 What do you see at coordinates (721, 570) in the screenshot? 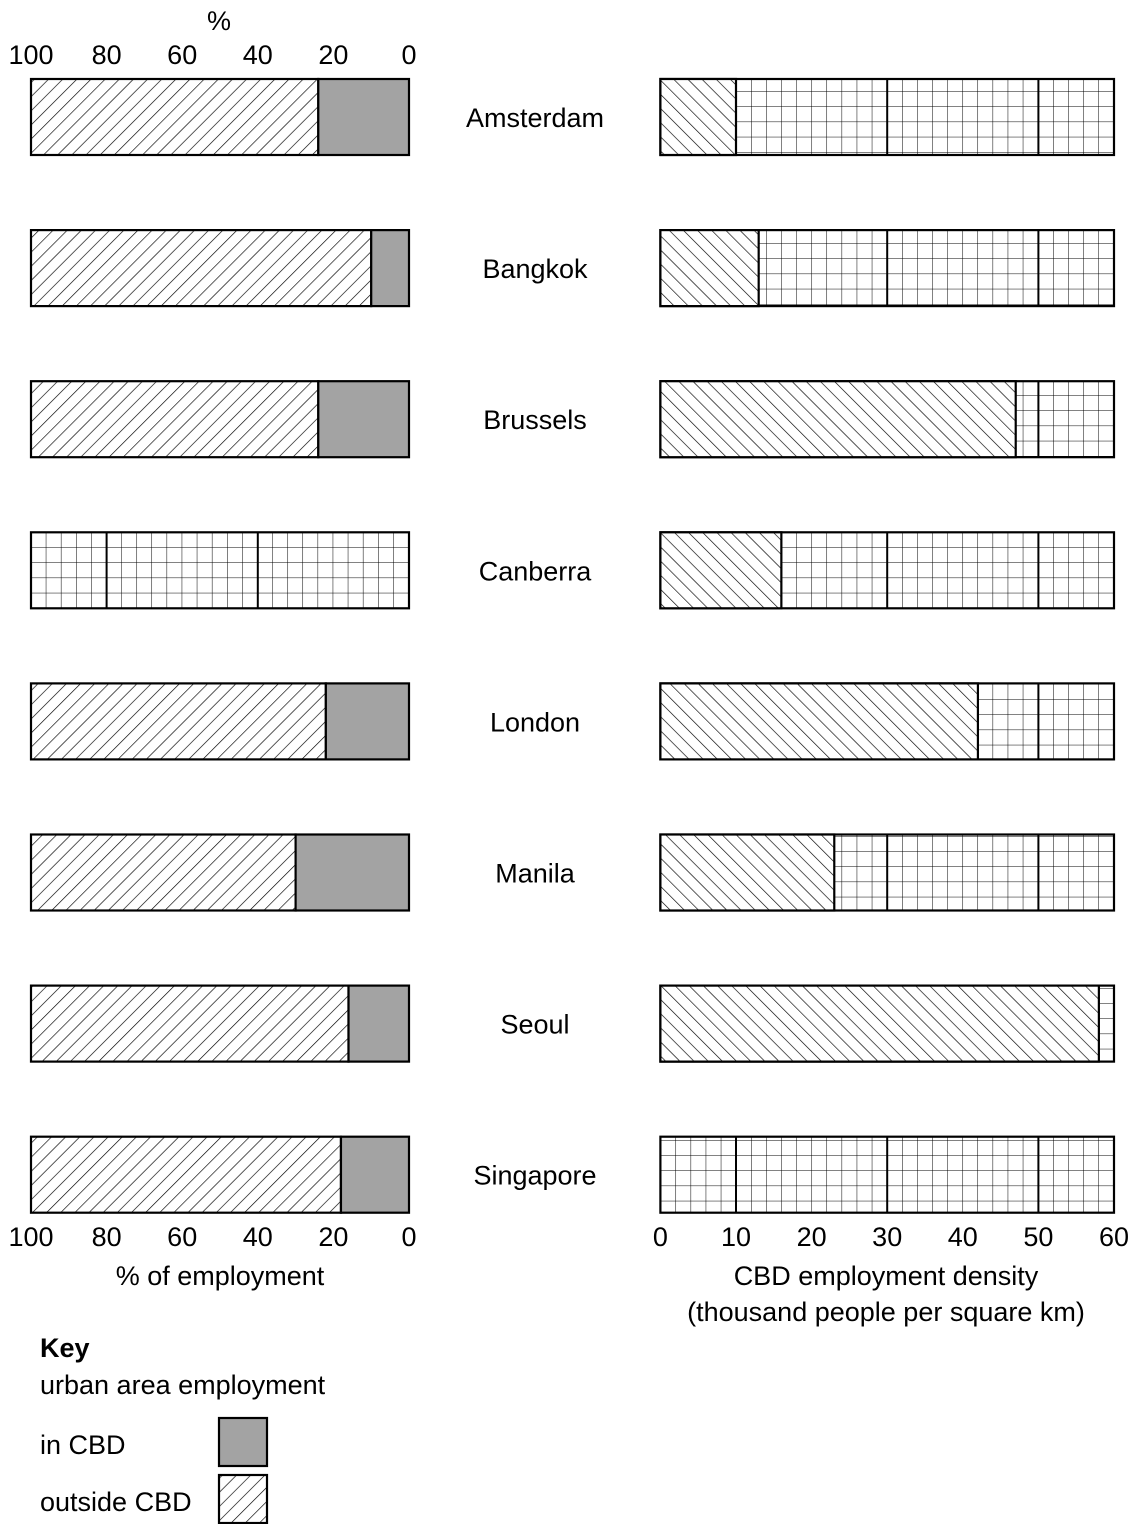
I see `right-bar-density-canberra` at bounding box center [721, 570].